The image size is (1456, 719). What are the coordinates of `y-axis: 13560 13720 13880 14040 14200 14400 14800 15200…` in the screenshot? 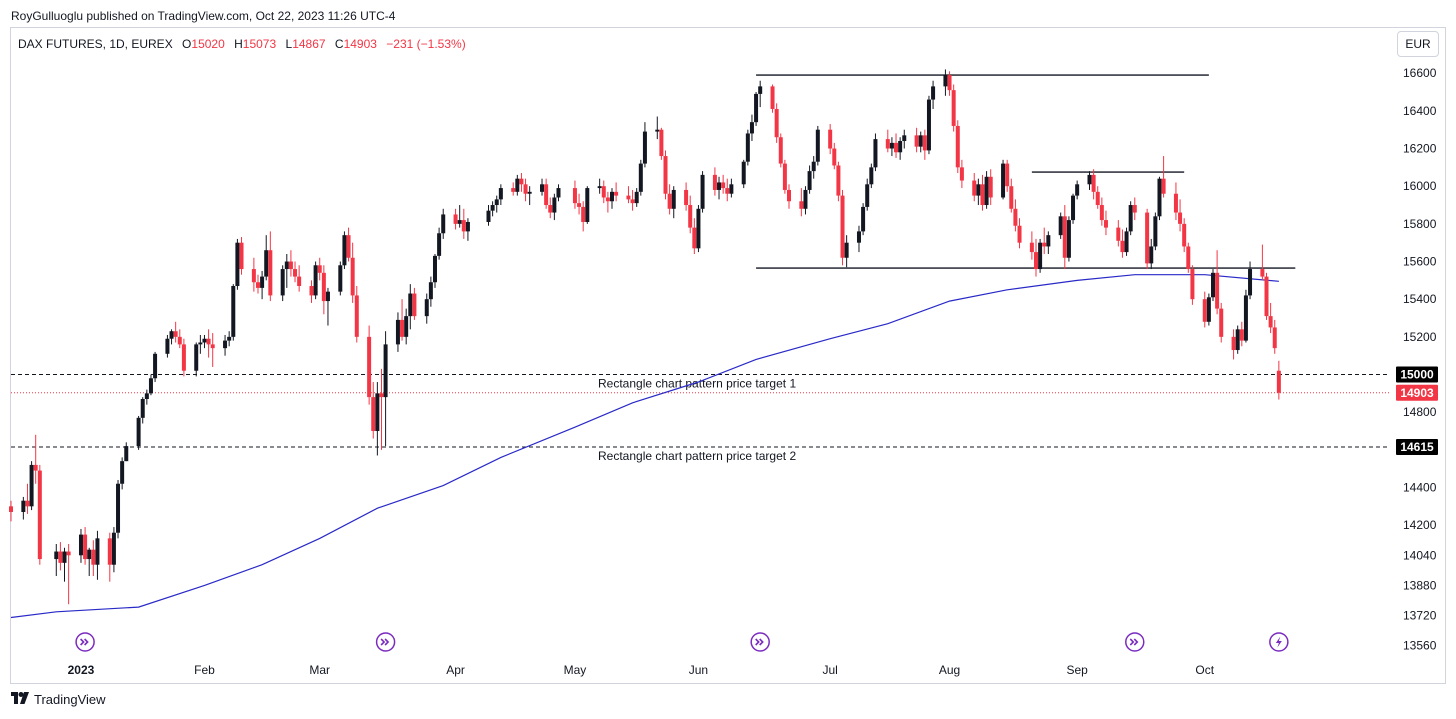 It's located at (1420, 341).